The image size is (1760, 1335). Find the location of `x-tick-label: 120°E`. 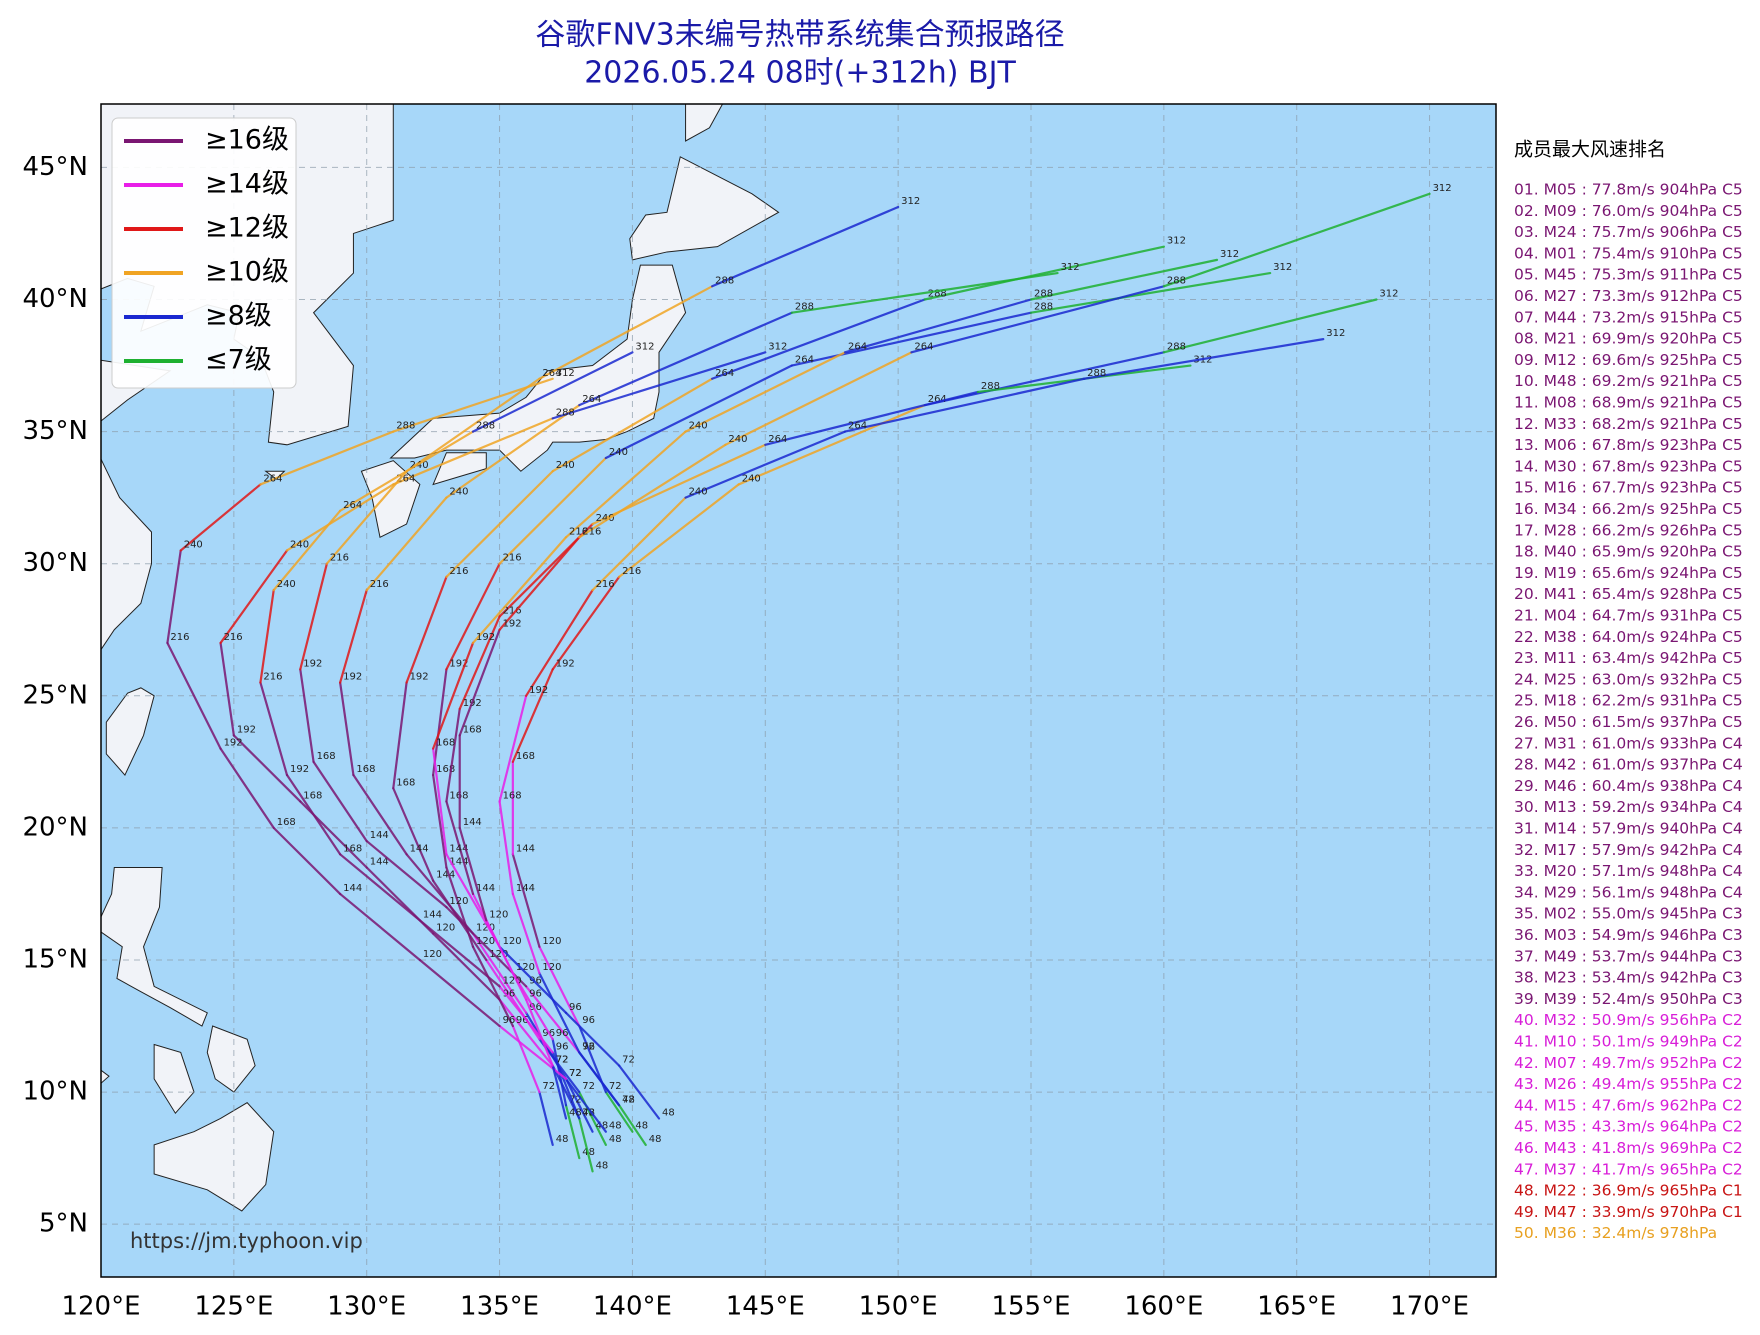

x-tick-label: 120°E is located at coordinates (100, 1307).